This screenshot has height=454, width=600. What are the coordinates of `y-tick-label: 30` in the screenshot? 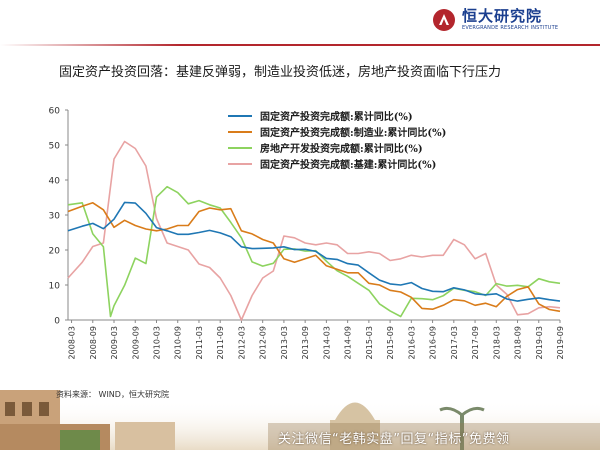 It's located at (55, 217).